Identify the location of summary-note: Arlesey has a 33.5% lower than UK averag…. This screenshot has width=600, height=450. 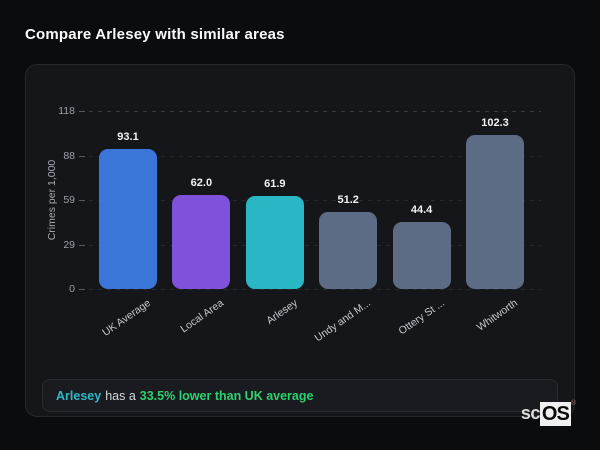
(300, 395).